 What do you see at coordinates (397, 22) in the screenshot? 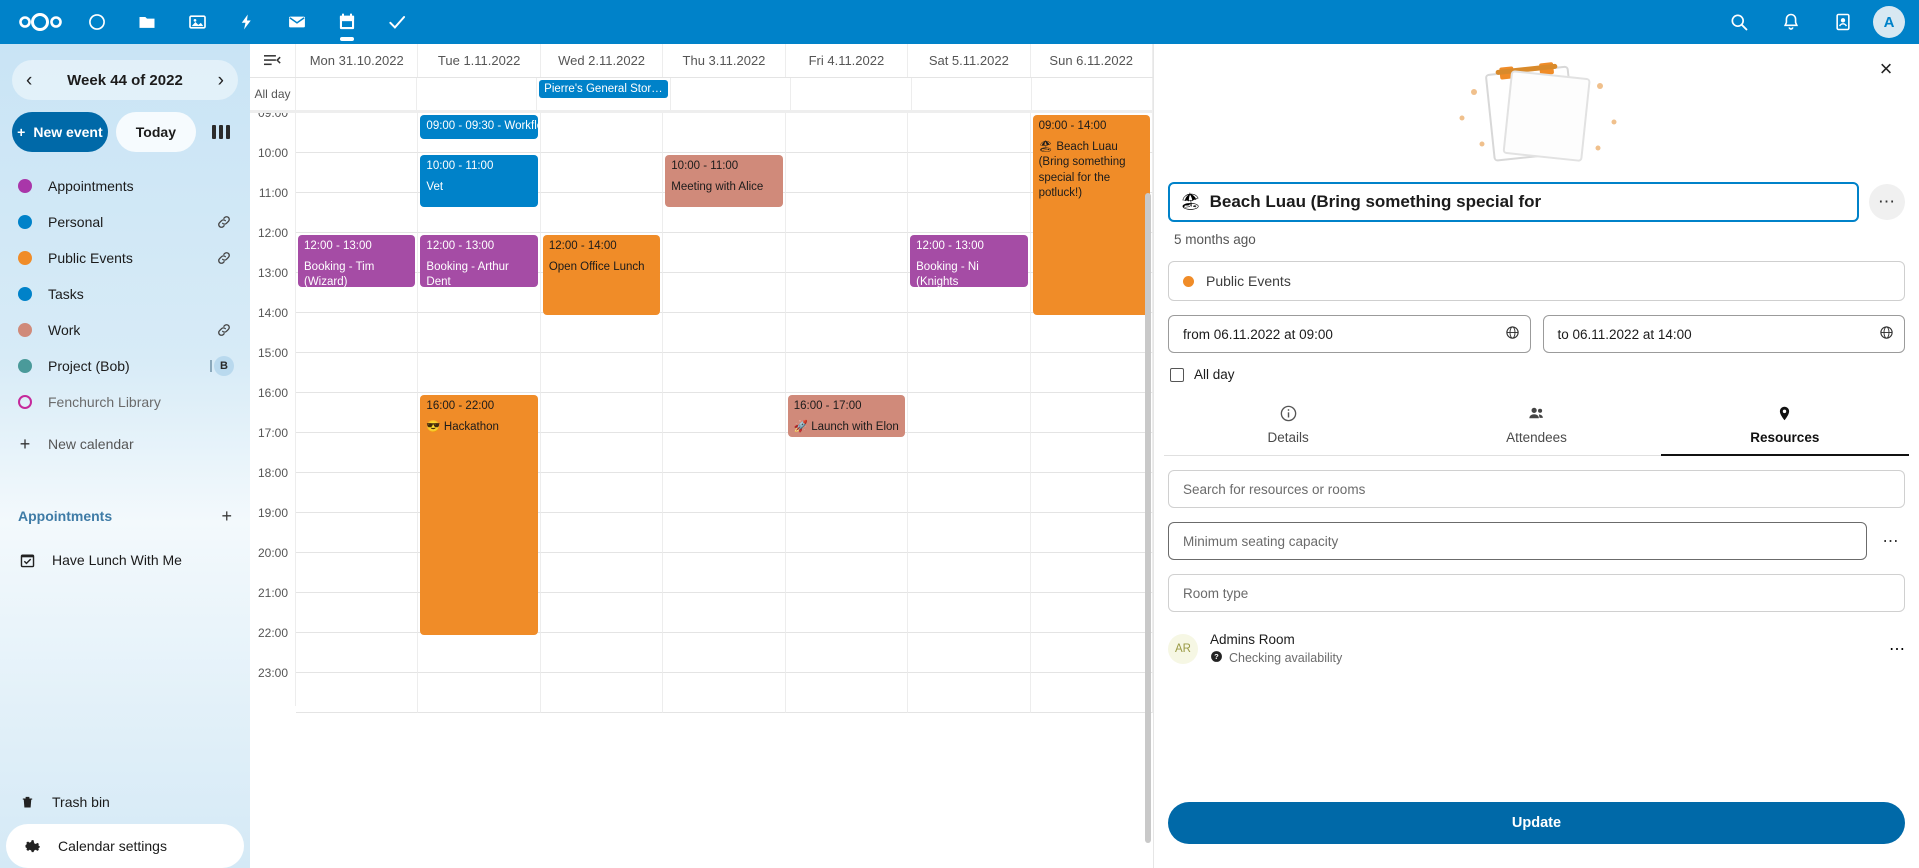
I see `tasks-icon` at bounding box center [397, 22].